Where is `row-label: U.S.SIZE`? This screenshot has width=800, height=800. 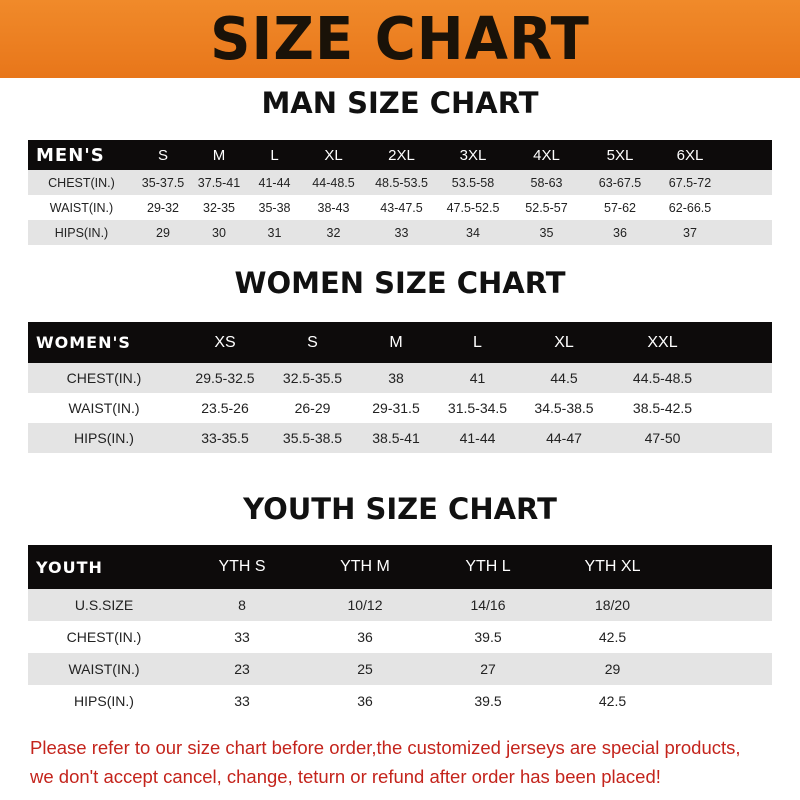
row-label: U.S.SIZE is located at coordinates (104, 605).